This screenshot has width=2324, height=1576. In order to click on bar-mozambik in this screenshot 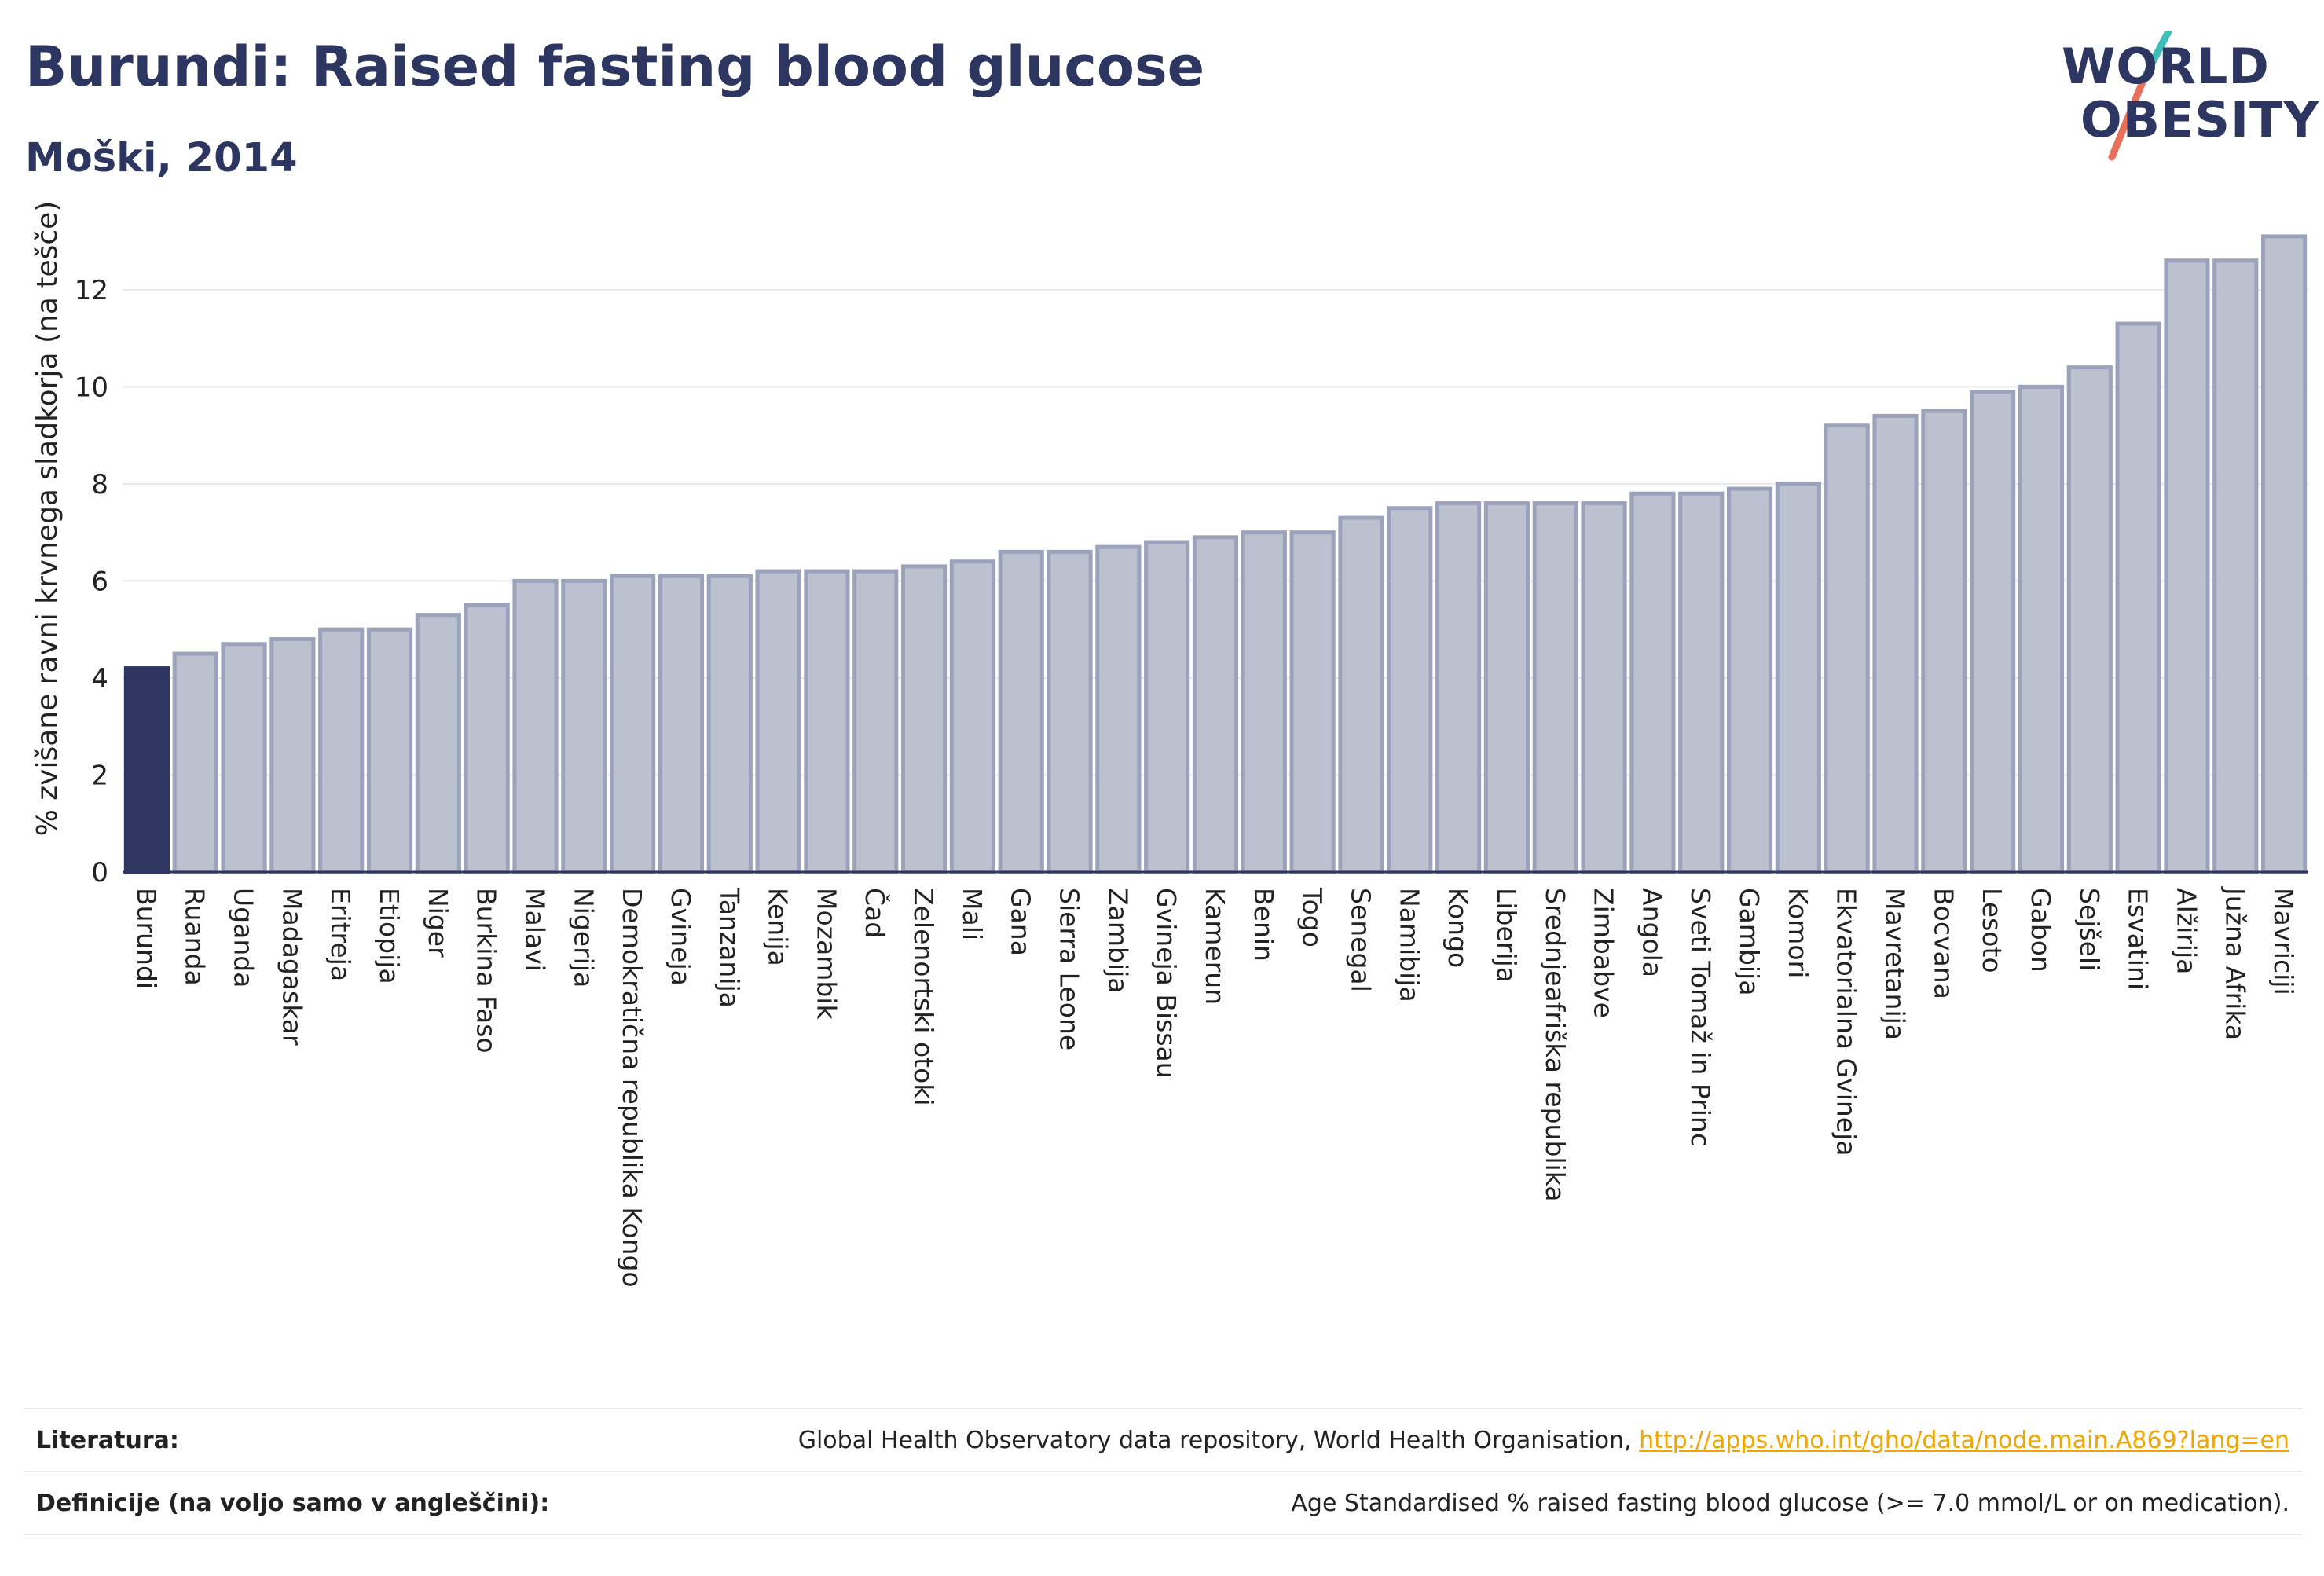, I will do `click(827, 721)`.